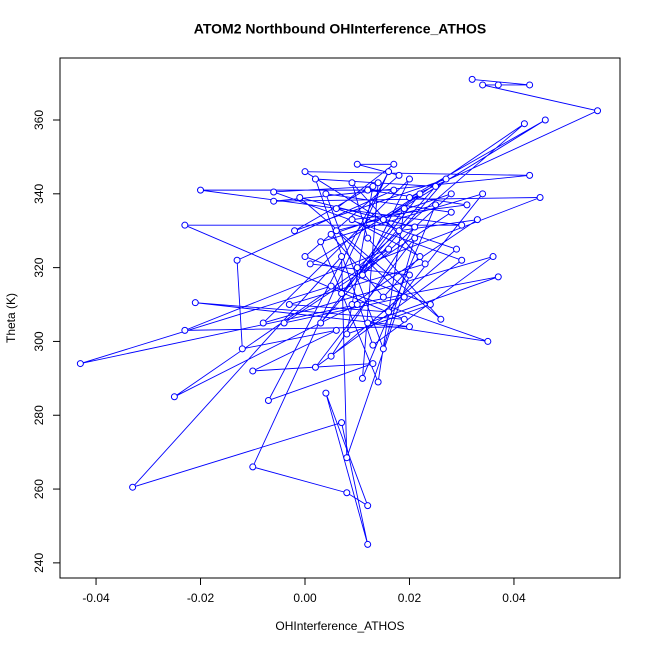 This screenshot has width=650, height=655. What do you see at coordinates (39, 267) in the screenshot?
I see `y-tick-label: 320` at bounding box center [39, 267].